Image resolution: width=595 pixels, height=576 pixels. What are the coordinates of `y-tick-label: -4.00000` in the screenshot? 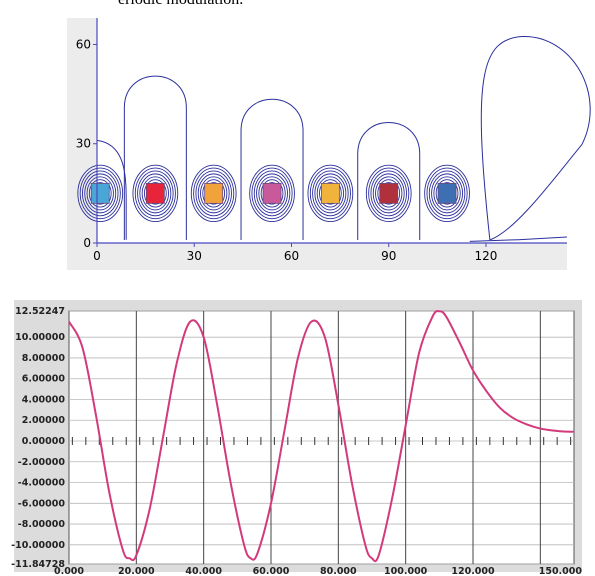 It's located at (42, 483).